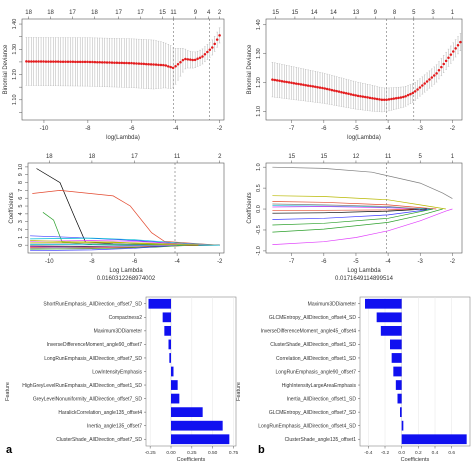 This screenshot has width=474, height=462. What do you see at coordinates (388, 157) in the screenshot?
I see `p3-top-tick-label-3: 11` at bounding box center [388, 157].